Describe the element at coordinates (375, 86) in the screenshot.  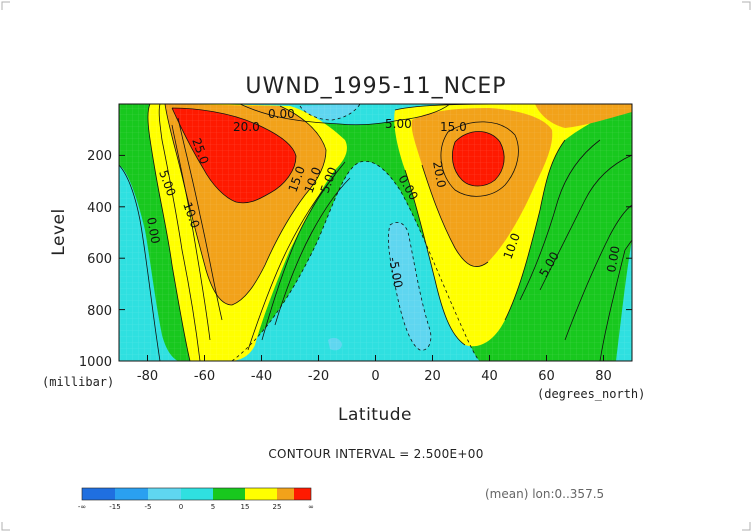
I see `chart-title: UWND_1995-11_NCEP` at that location.